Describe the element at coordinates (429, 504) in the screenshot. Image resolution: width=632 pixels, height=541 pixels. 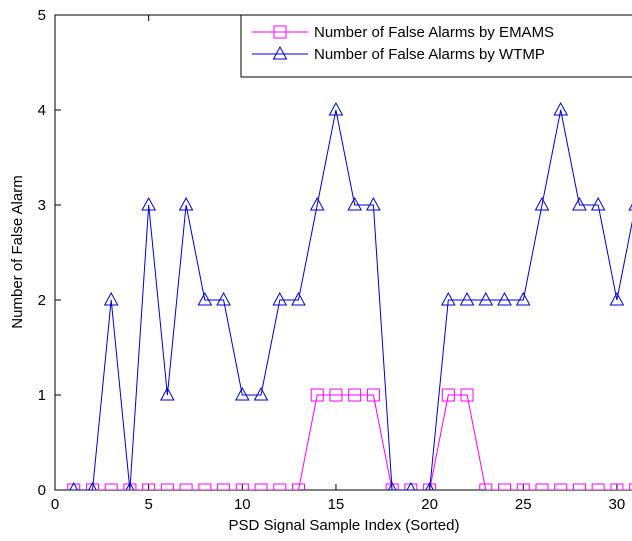
I see `x-tick-label: 20` at that location.